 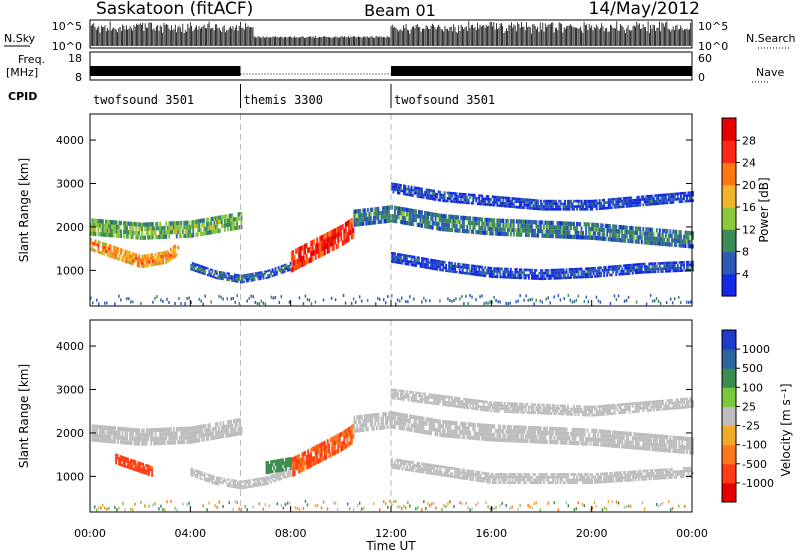 I want to click on colorbar-tick-label: 12, so click(x=749, y=229).